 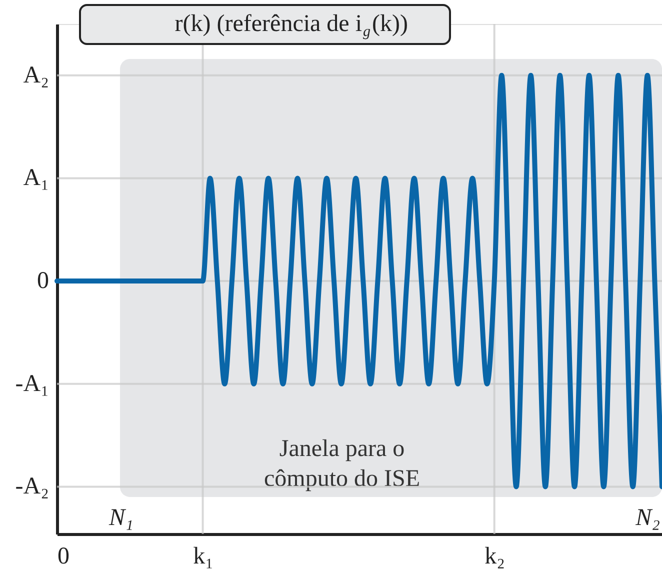 I want to click on ref-line-label: -A₂, so click(x=32, y=487).